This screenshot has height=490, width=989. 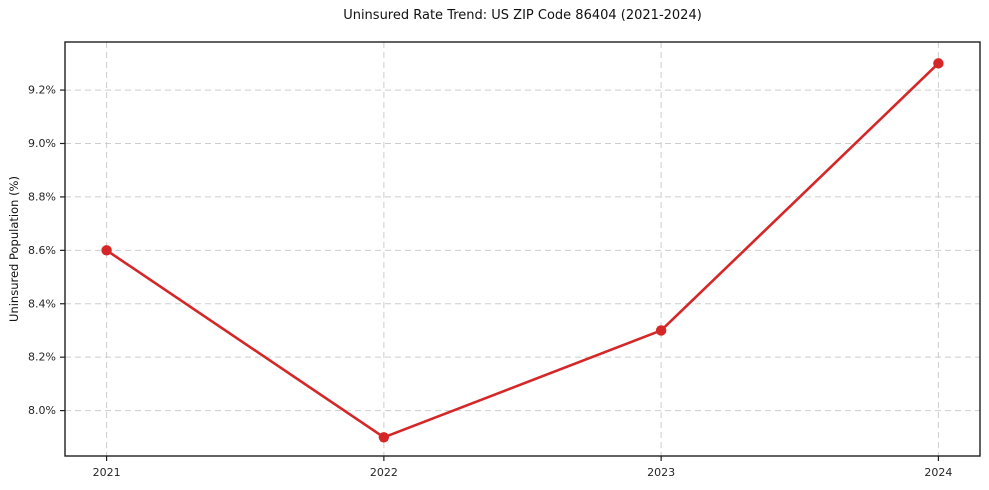 What do you see at coordinates (42, 303) in the screenshot?
I see `y-tick-label: 8.4%` at bounding box center [42, 303].